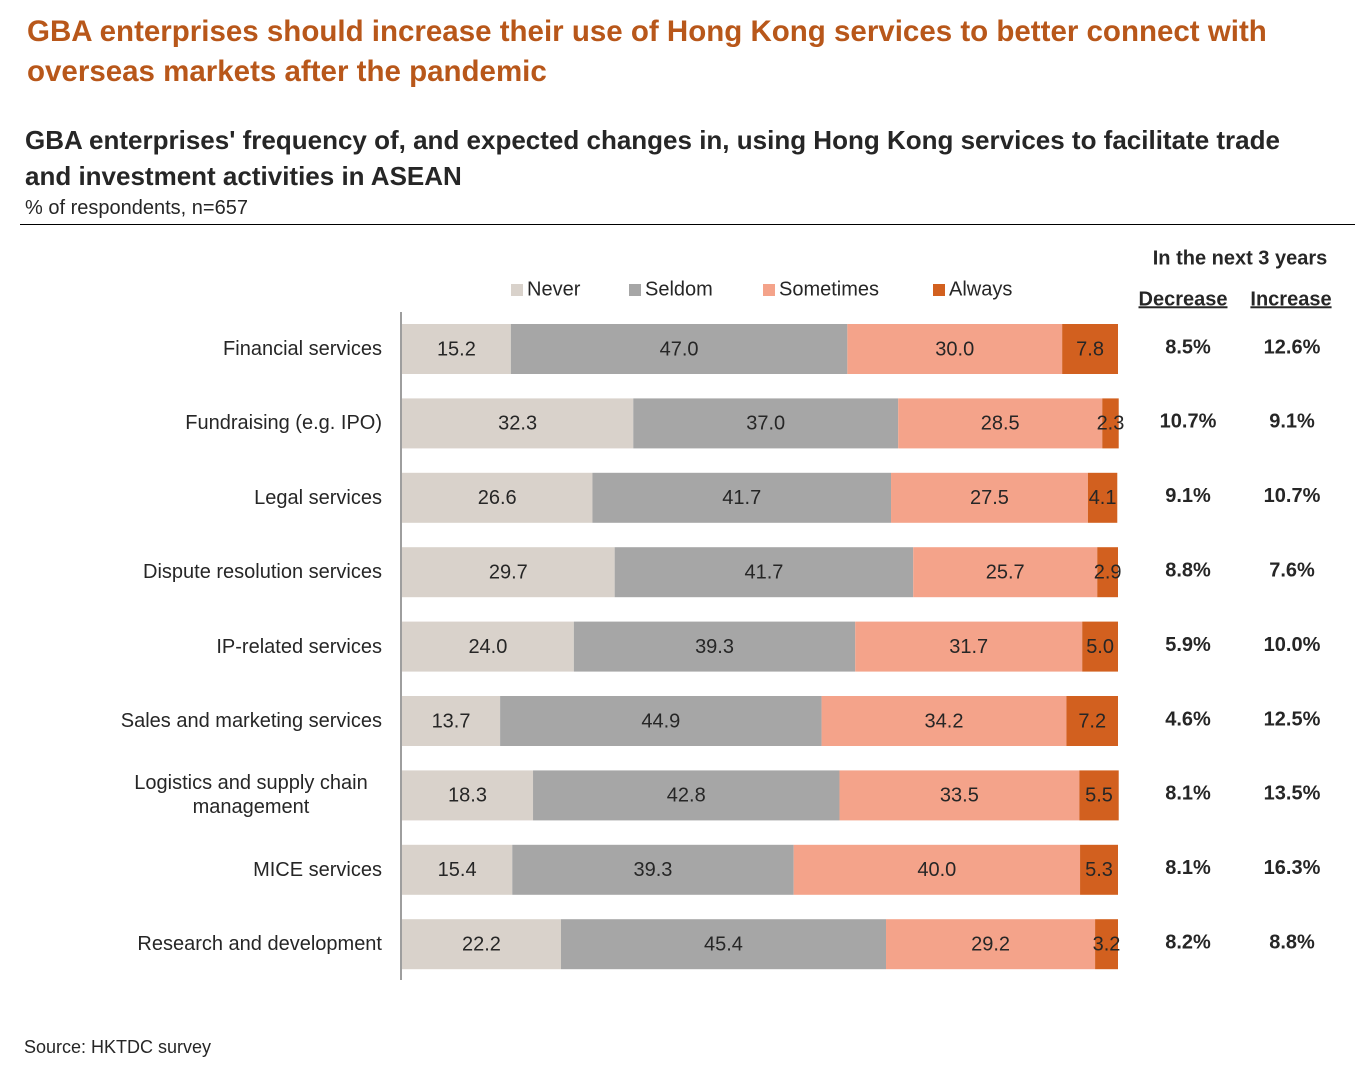  I want to click on category-label: IP-related services, so click(299, 646).